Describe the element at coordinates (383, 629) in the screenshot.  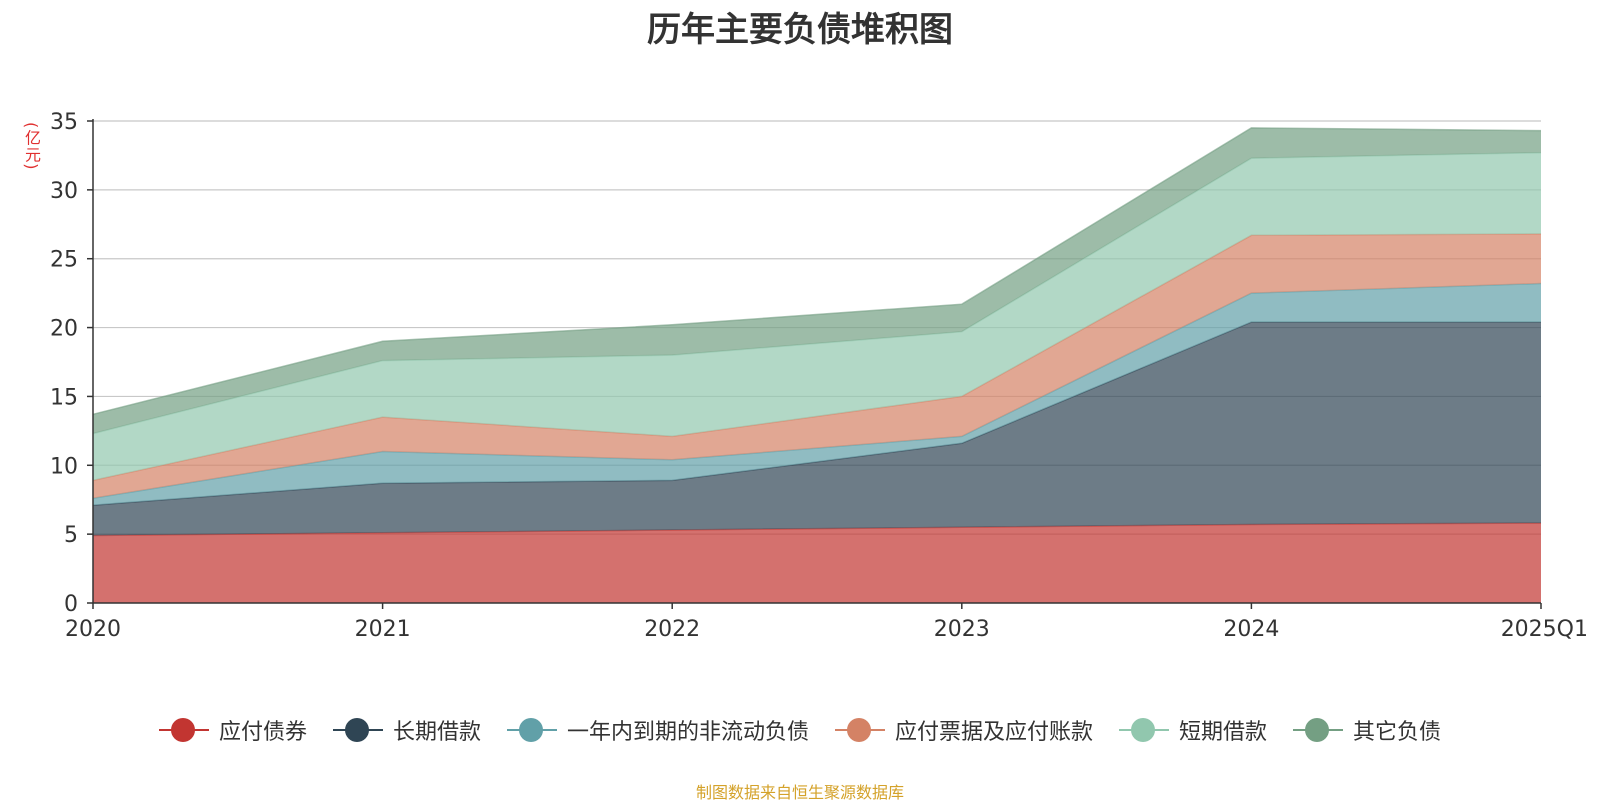
I see `x-tick-label-2021: 2021` at that location.